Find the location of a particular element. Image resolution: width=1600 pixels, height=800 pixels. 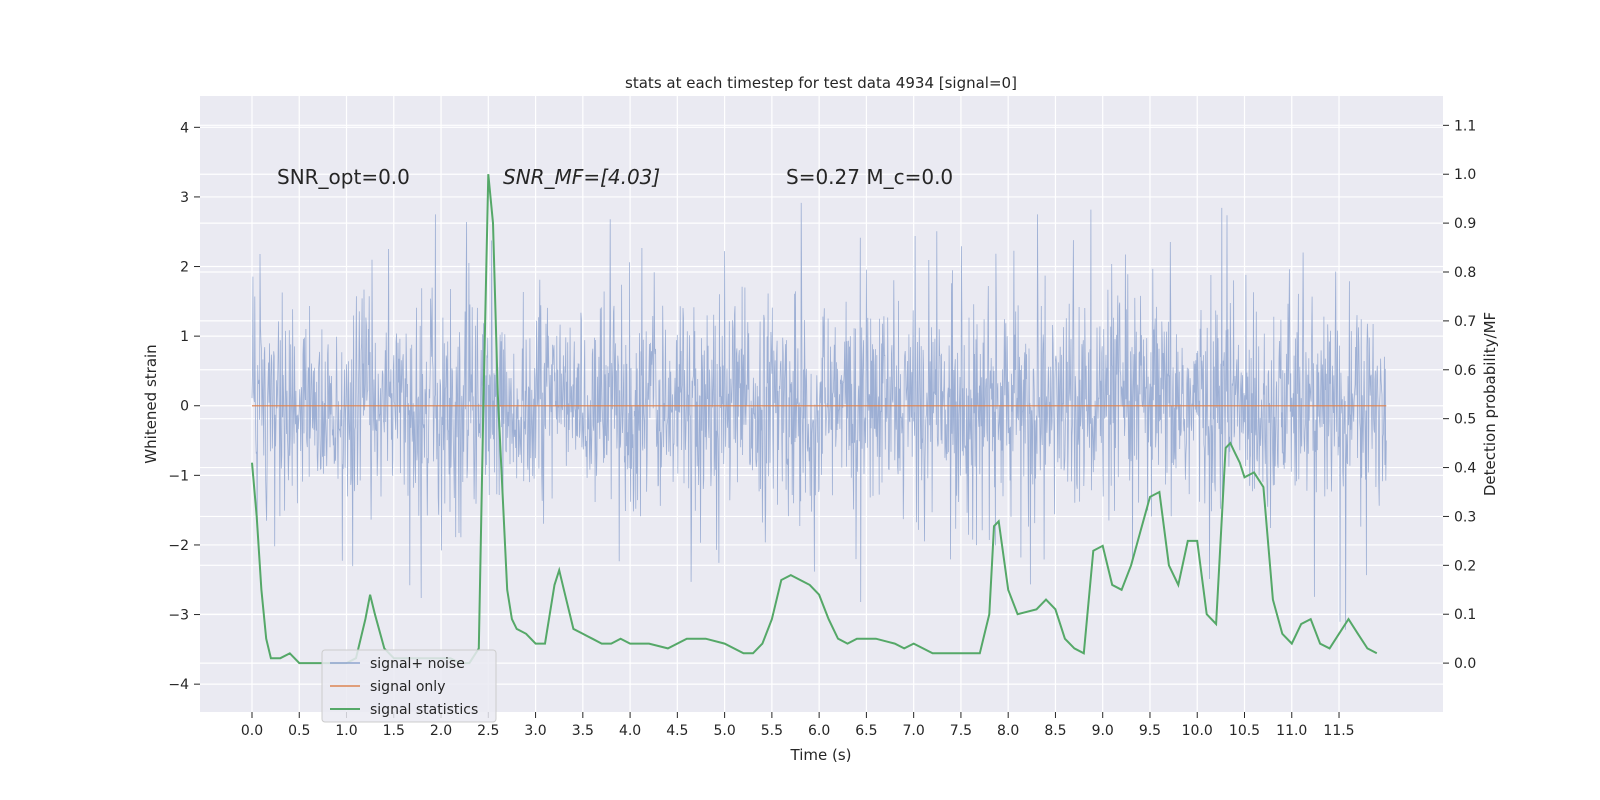

legend-label-signal-only: signal only is located at coordinates (407, 687).